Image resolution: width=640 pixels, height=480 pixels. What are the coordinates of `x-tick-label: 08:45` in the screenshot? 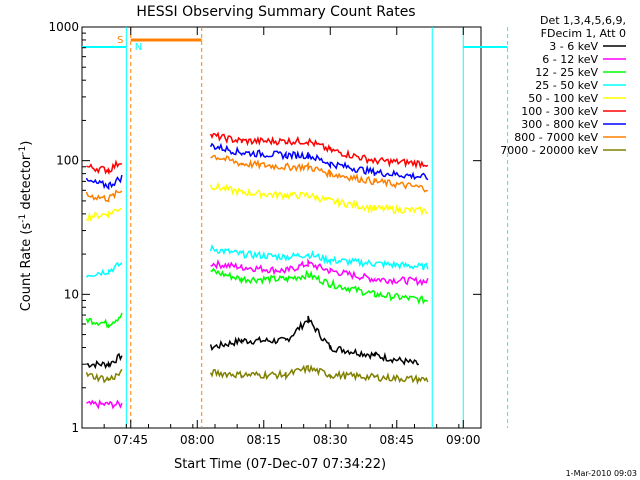 It's located at (396, 440).